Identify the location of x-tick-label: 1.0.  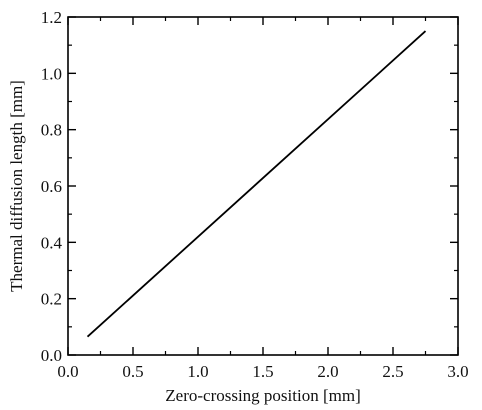
(197, 371).